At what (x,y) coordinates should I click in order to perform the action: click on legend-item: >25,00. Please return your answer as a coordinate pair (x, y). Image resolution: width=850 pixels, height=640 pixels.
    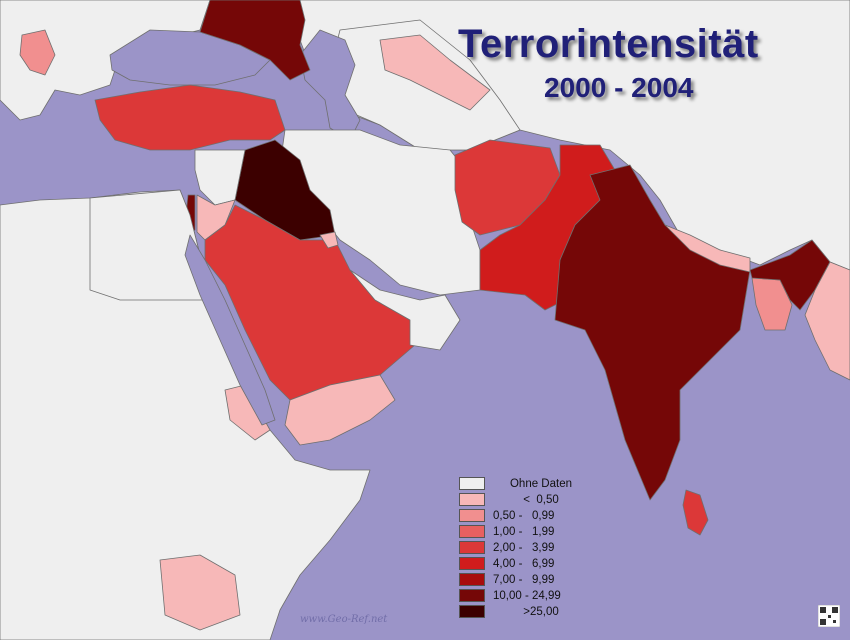
    Looking at the image, I should click on (529, 612).